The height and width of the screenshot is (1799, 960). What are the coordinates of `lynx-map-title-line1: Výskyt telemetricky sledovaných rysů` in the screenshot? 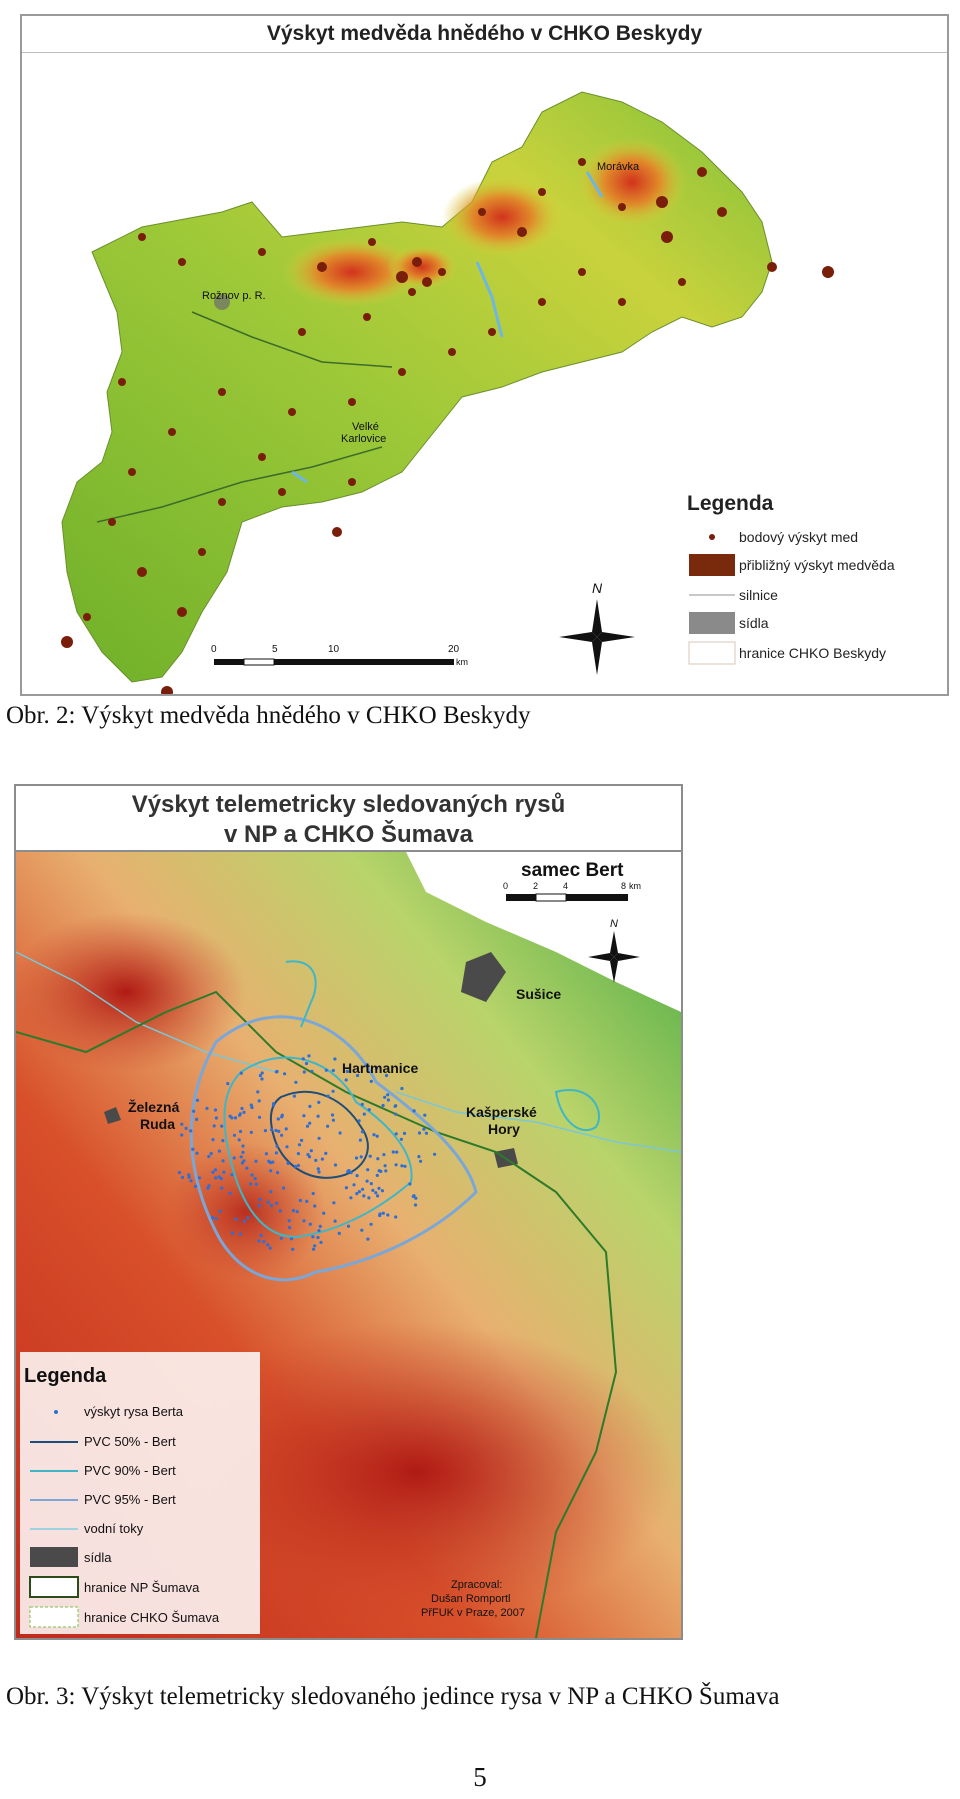 It's located at (348, 804).